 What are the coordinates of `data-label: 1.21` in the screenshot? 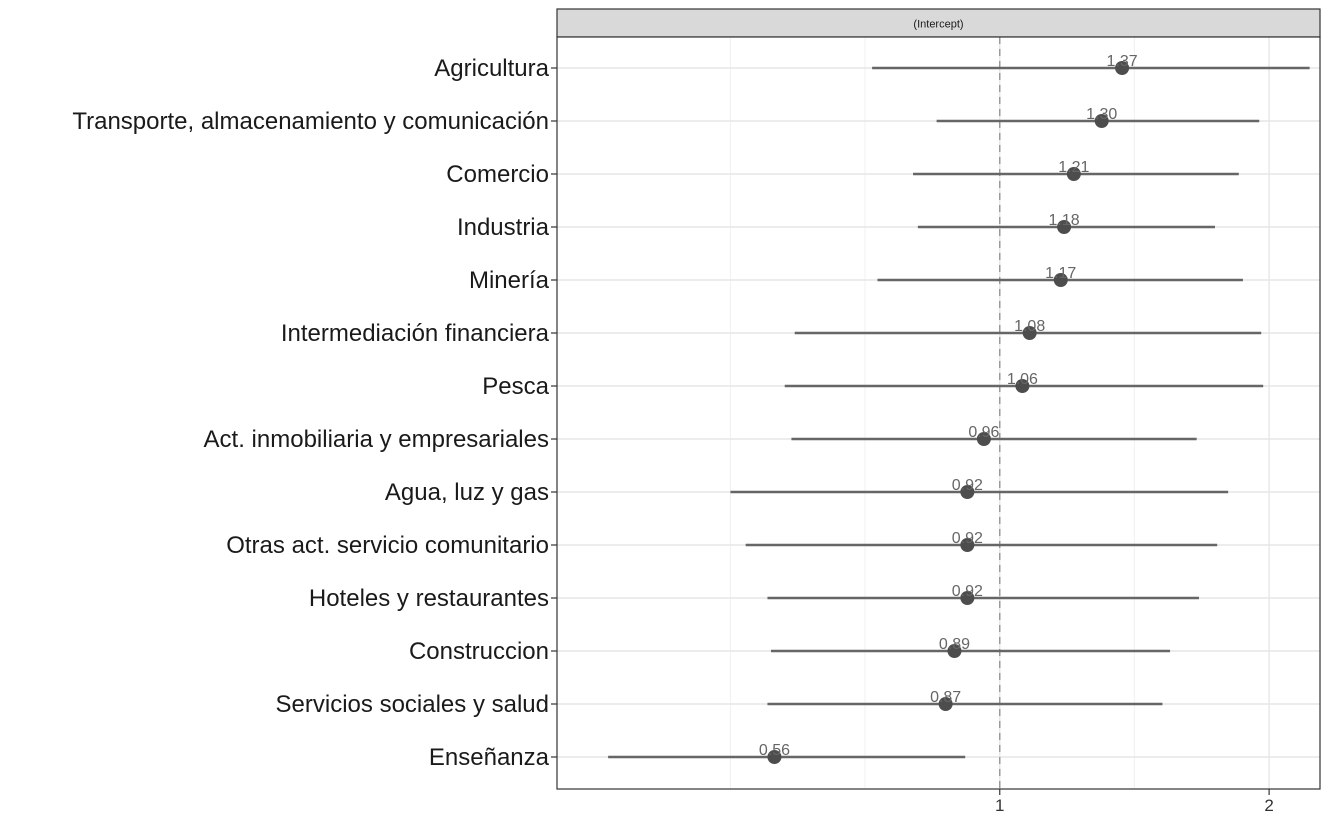 It's located at (1073, 167).